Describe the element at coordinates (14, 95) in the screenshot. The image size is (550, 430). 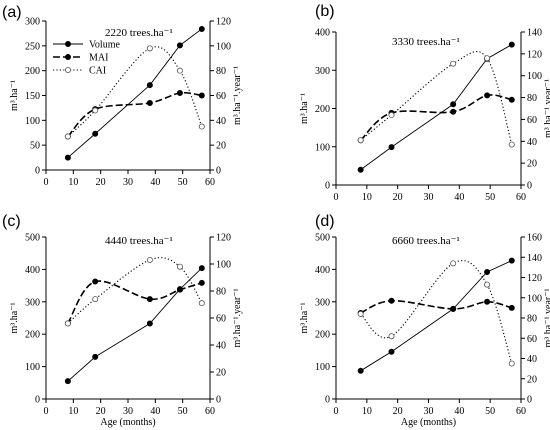
I see `y-axis-left-title: m³.ha⁻¹` at that location.